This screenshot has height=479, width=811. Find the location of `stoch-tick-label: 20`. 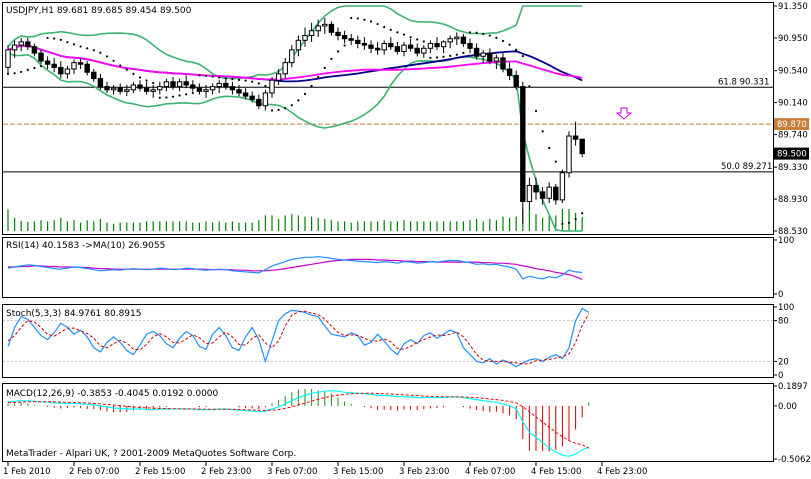

stoch-tick-label: 20 is located at coordinates (783, 362).